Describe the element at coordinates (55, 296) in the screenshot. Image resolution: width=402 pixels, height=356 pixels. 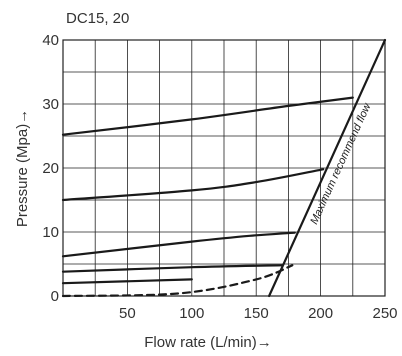
I see `y-tick-label: 0` at that location.